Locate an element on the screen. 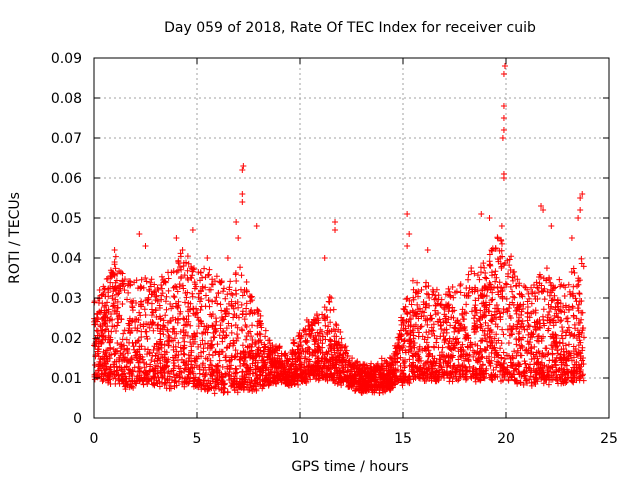  x-tick-labels: 0 5 10 15 20 25 is located at coordinates (354, 439).